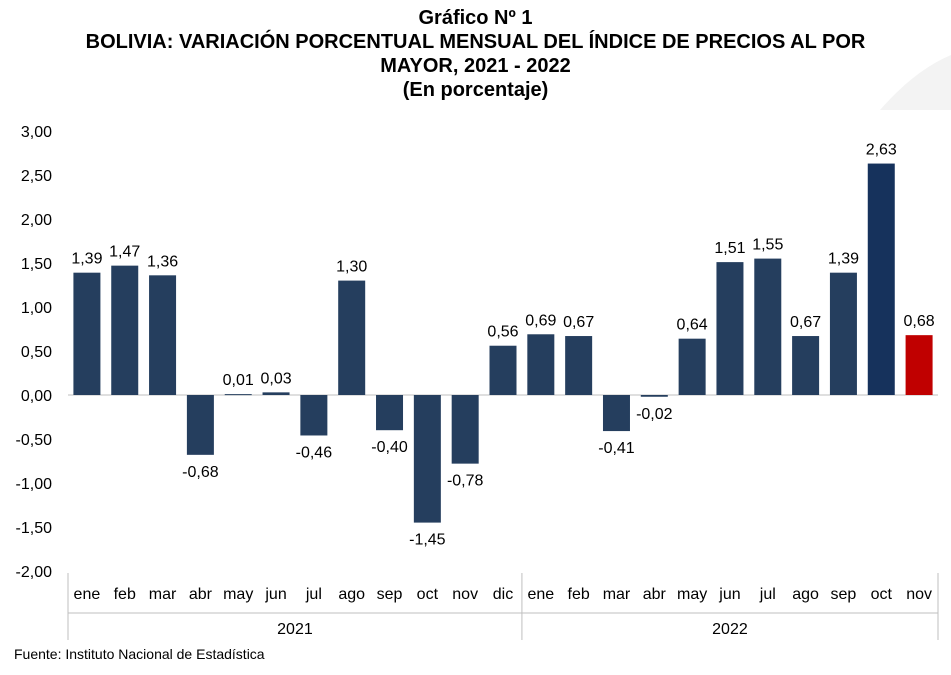 The image size is (951, 675). What do you see at coordinates (503, 594) in the screenshot?
I see `x-tick-label: dic` at bounding box center [503, 594].